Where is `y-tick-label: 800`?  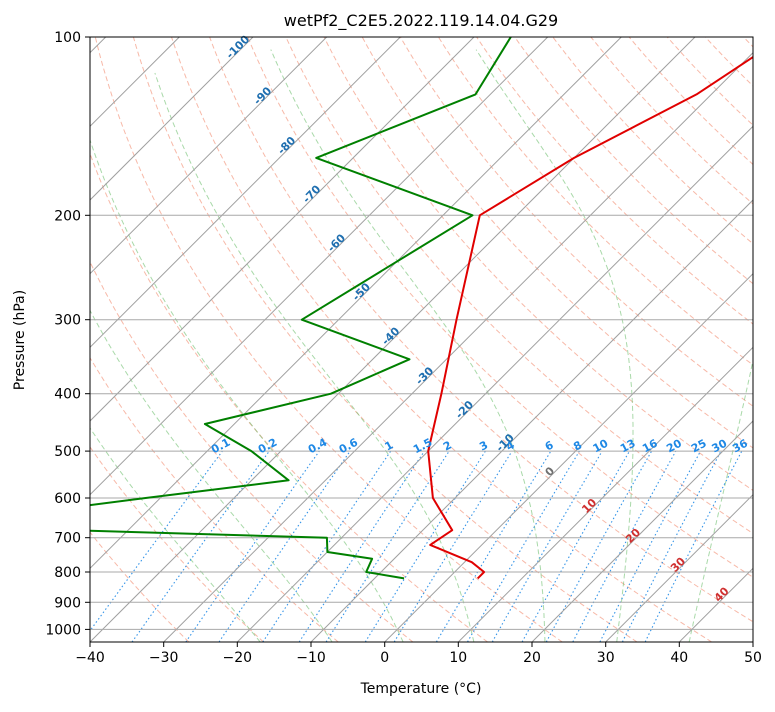 y-tick-label: 800 is located at coordinates (67, 573).